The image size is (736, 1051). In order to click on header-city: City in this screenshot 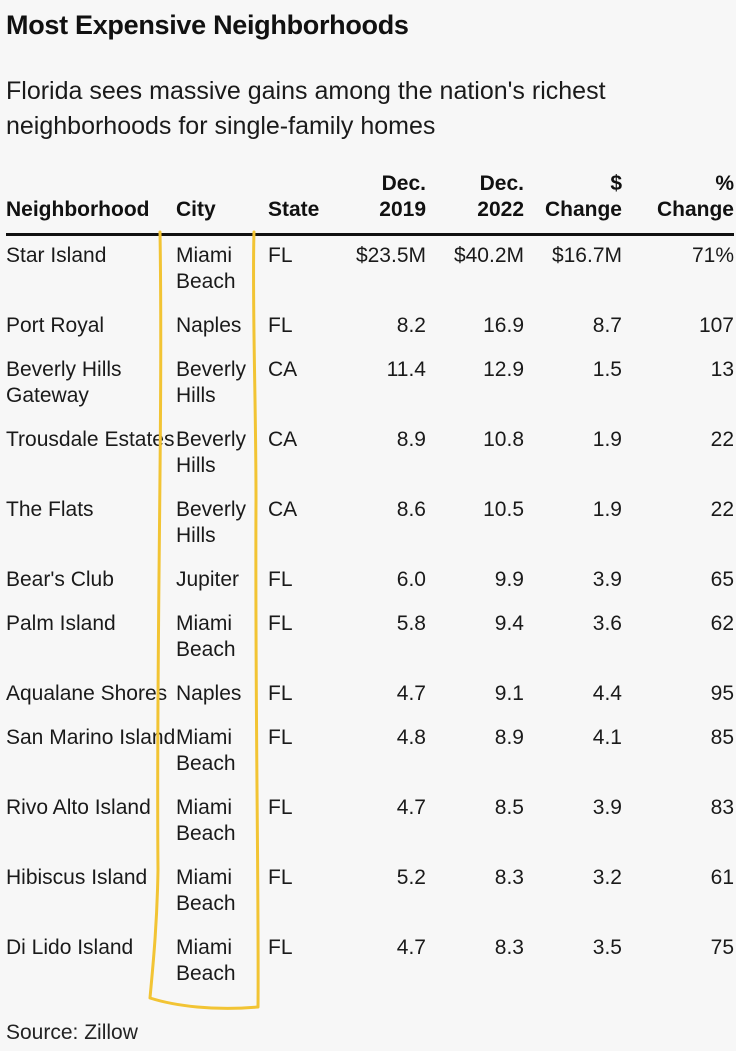, I will do `click(222, 203)`.